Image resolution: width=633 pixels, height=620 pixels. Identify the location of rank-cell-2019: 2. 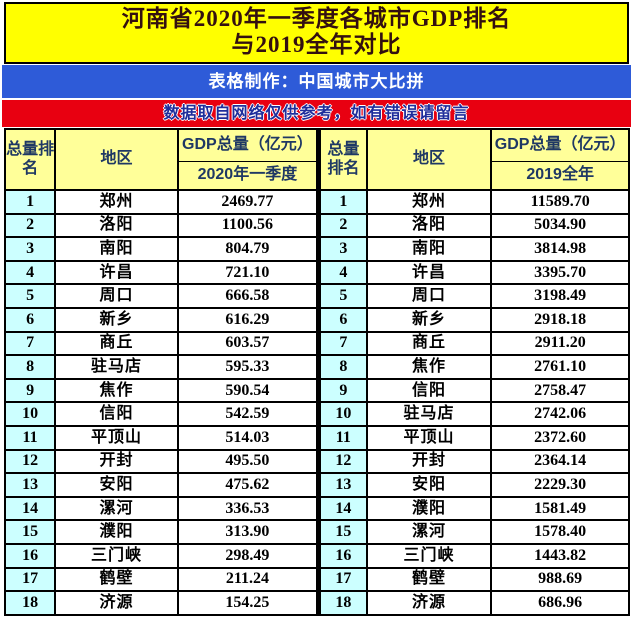
(341, 225).